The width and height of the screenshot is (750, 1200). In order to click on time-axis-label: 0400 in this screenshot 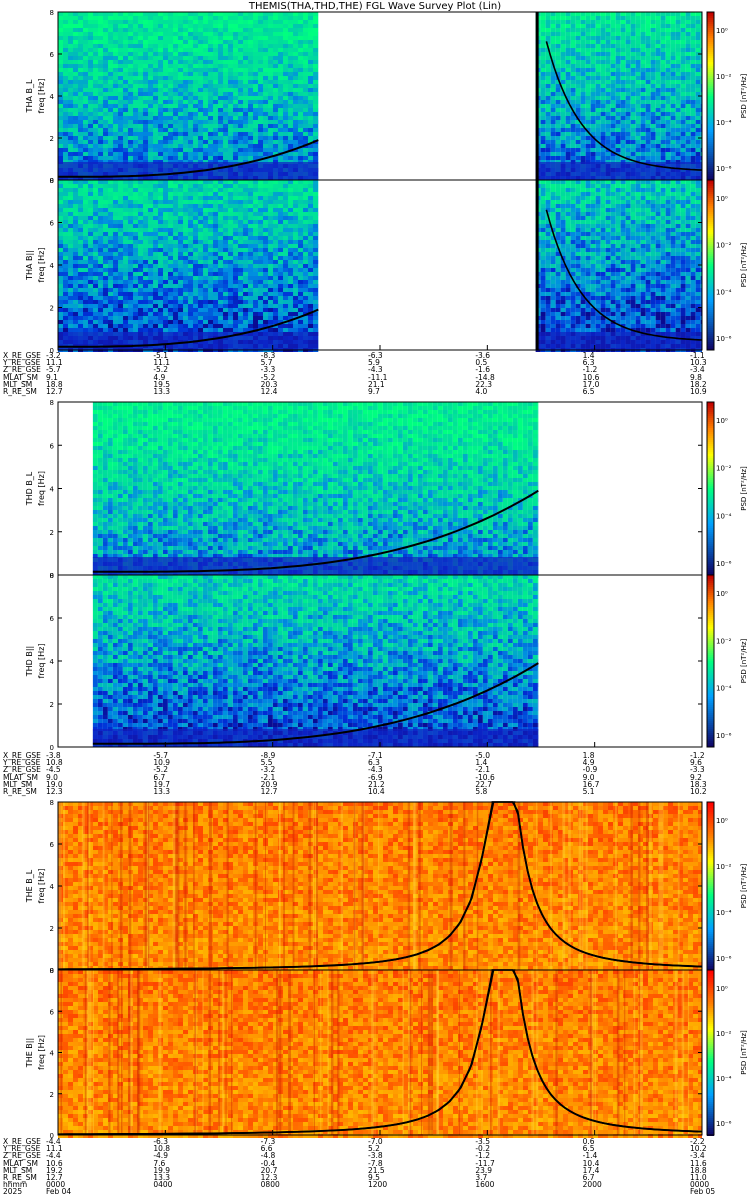, I will do `click(162, 1184)`.